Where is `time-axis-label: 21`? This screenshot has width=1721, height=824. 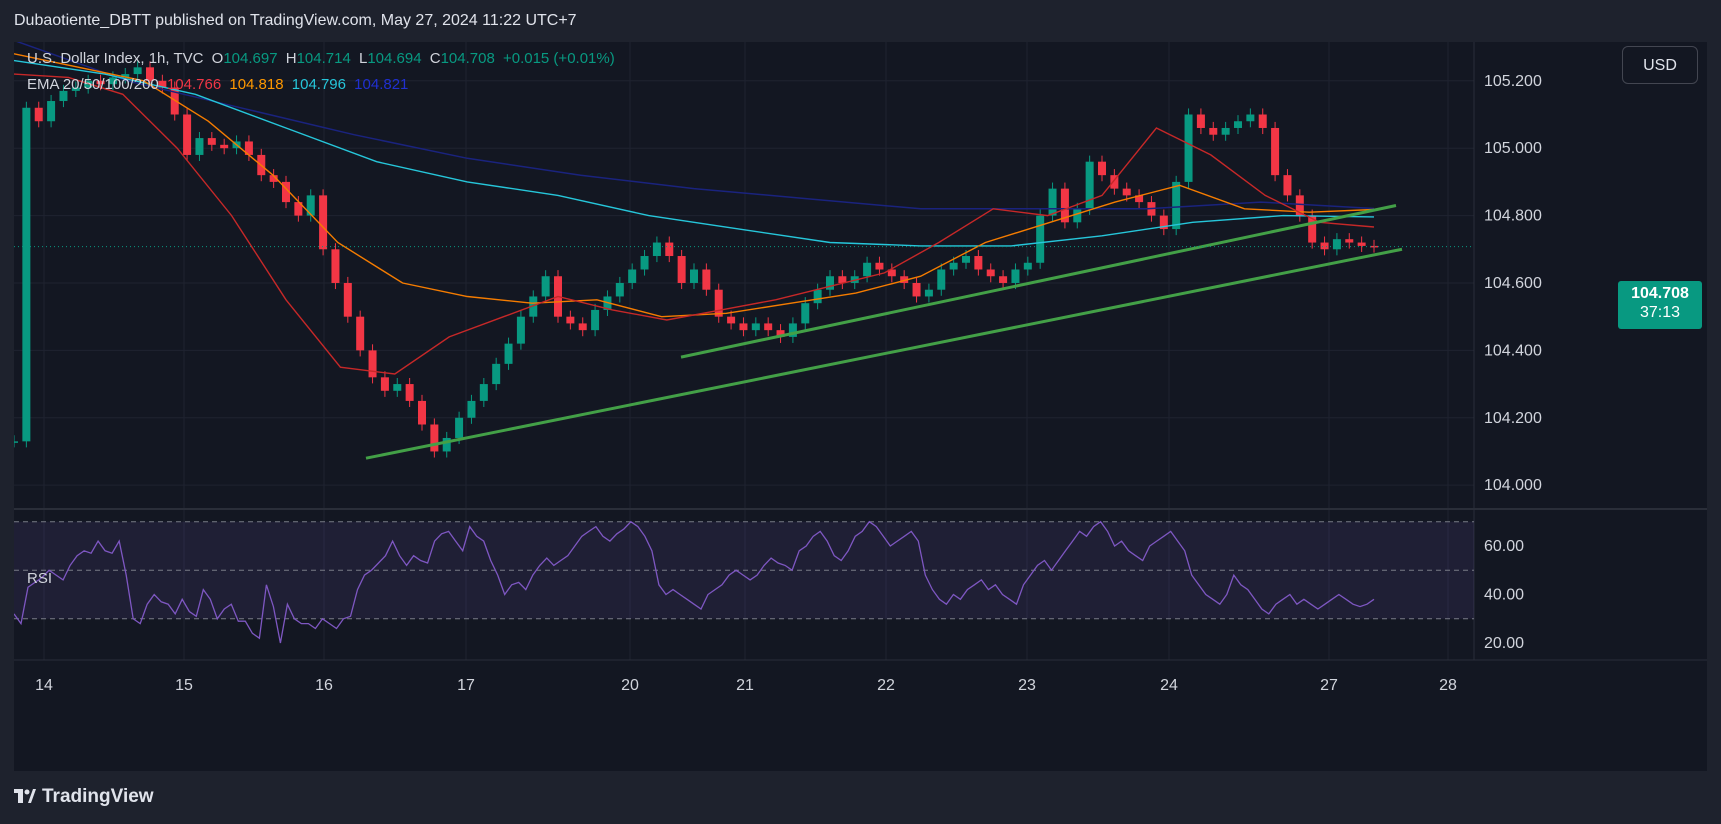 time-axis-label: 21 is located at coordinates (745, 685).